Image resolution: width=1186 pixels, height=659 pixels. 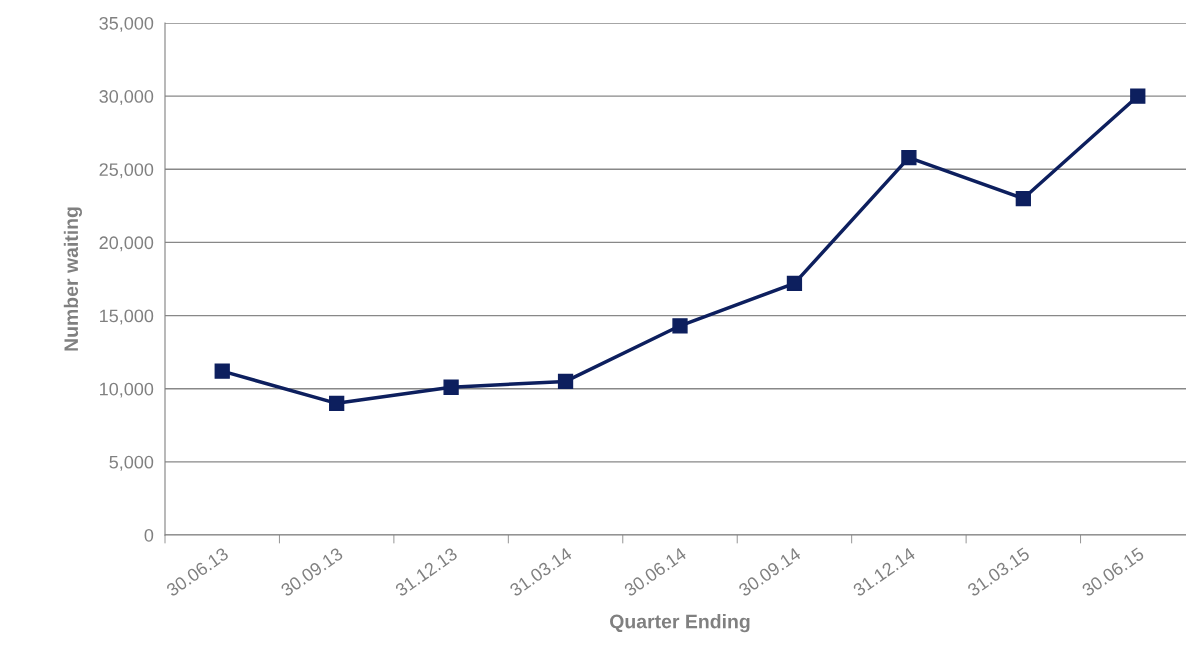 What do you see at coordinates (131, 463) in the screenshot?
I see `y-tick-label: 5,000` at bounding box center [131, 463].